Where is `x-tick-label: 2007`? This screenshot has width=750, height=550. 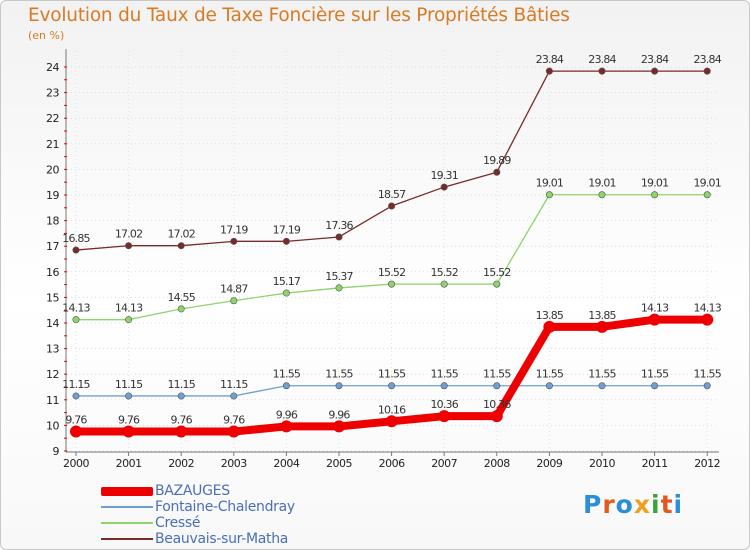 x-tick-label: 2007 is located at coordinates (444, 463).